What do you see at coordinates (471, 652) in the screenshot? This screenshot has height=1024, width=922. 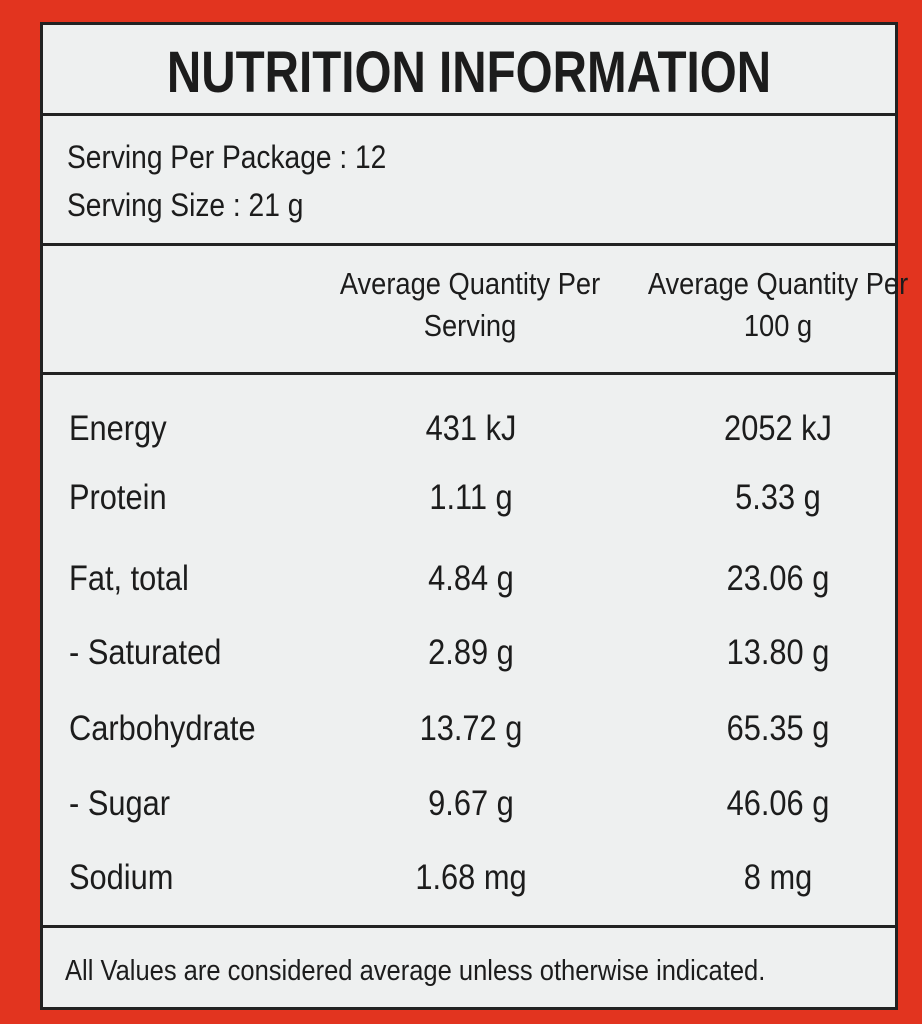 I see `nutrient-value: 2.89 g` at bounding box center [471, 652].